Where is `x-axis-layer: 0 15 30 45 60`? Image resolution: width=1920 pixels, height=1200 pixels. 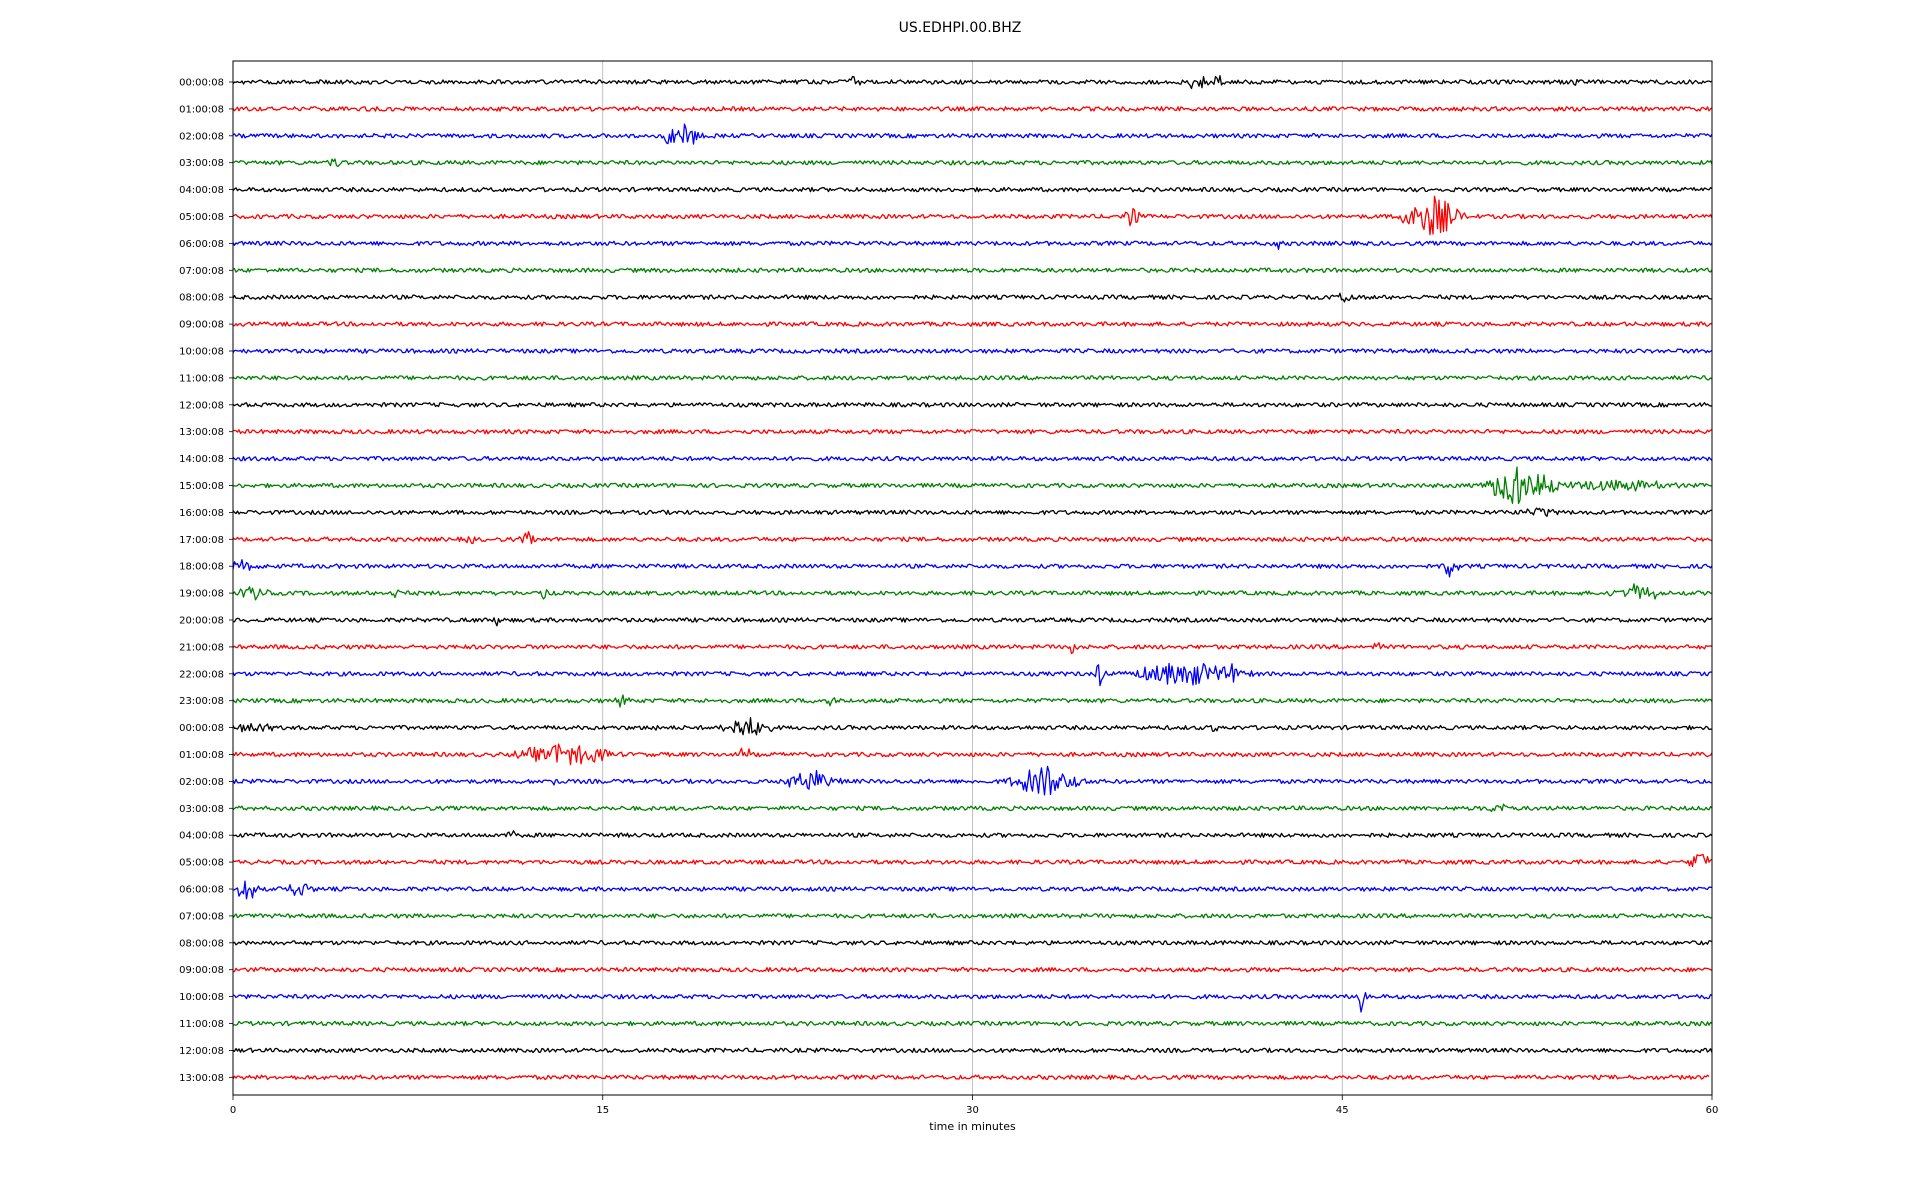 x-axis-layer: 0 15 30 45 60 is located at coordinates (974, 1105).